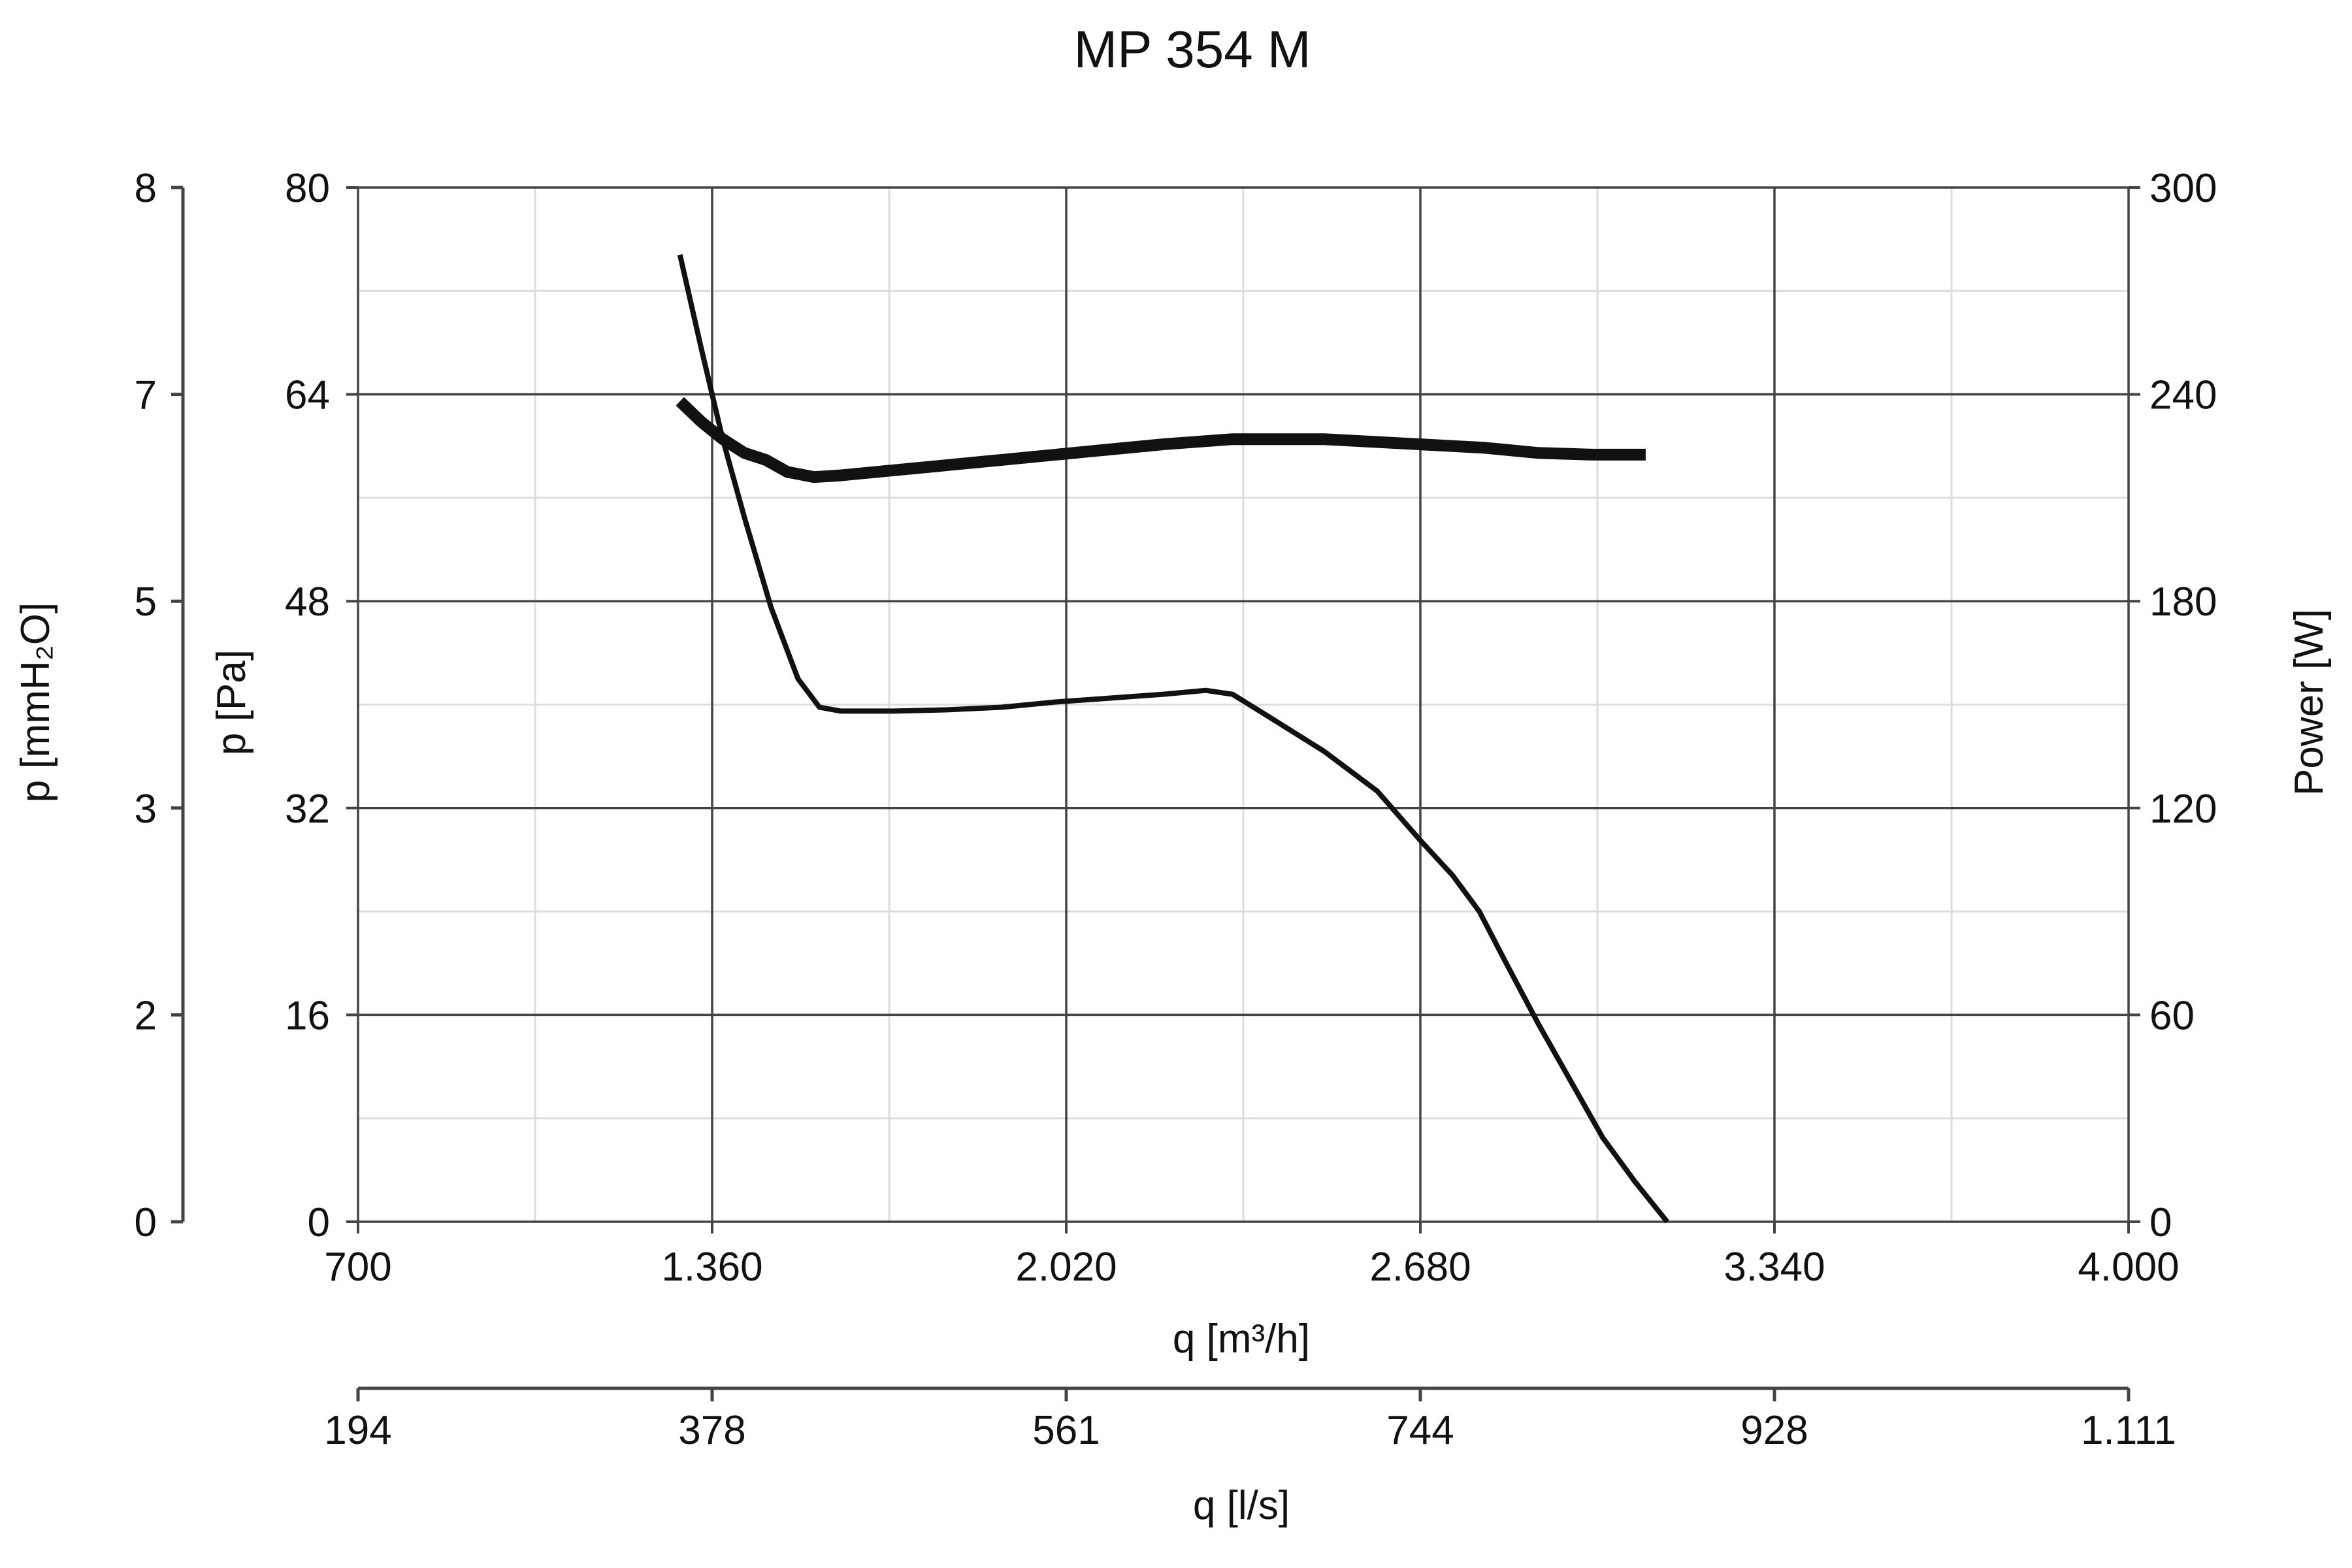  Describe the element at coordinates (1192, 49) in the screenshot. I see `chart-title: MP 354 M` at that location.